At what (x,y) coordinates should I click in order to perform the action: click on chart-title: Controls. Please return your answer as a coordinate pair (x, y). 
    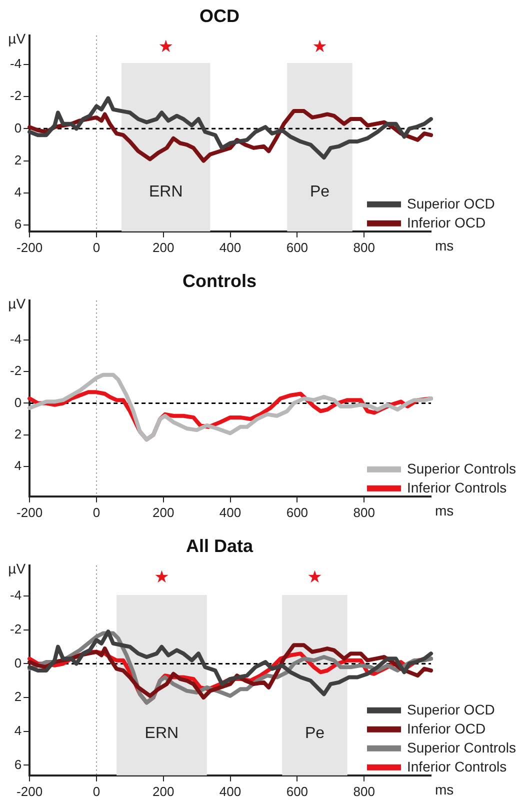
    Looking at the image, I should click on (219, 280).